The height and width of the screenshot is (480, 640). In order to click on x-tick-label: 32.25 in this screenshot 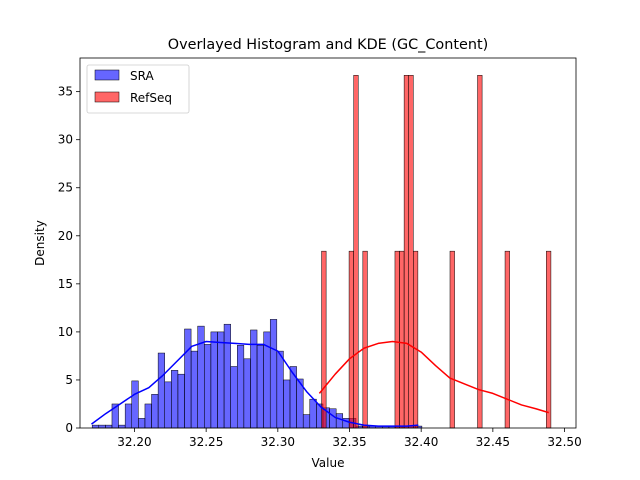, I will do `click(206, 442)`.